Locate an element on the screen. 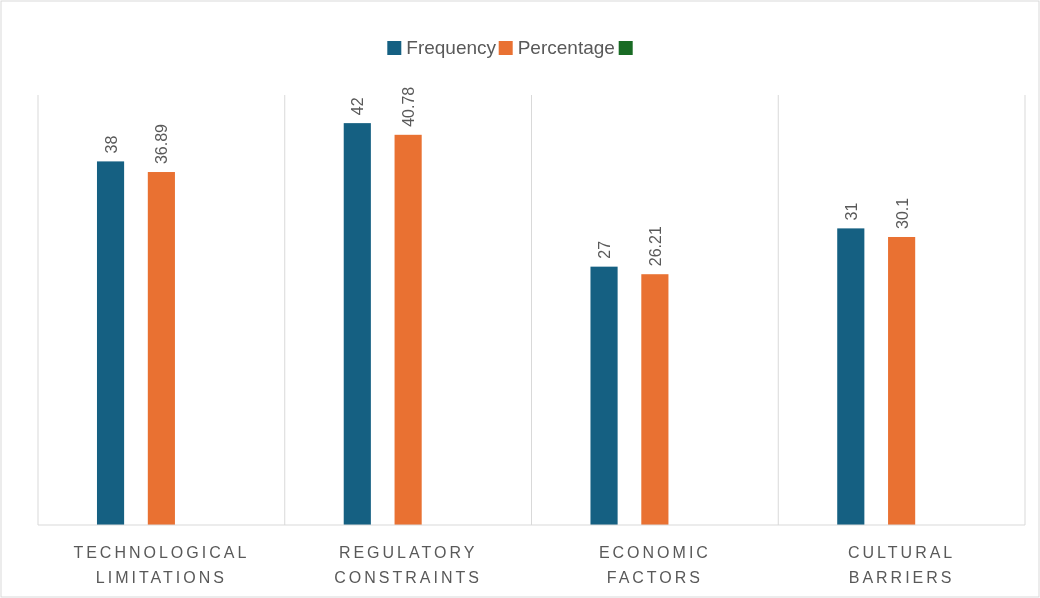 Image resolution: width=1040 pixels, height=598 pixels. data-label: 38 is located at coordinates (111, 144).